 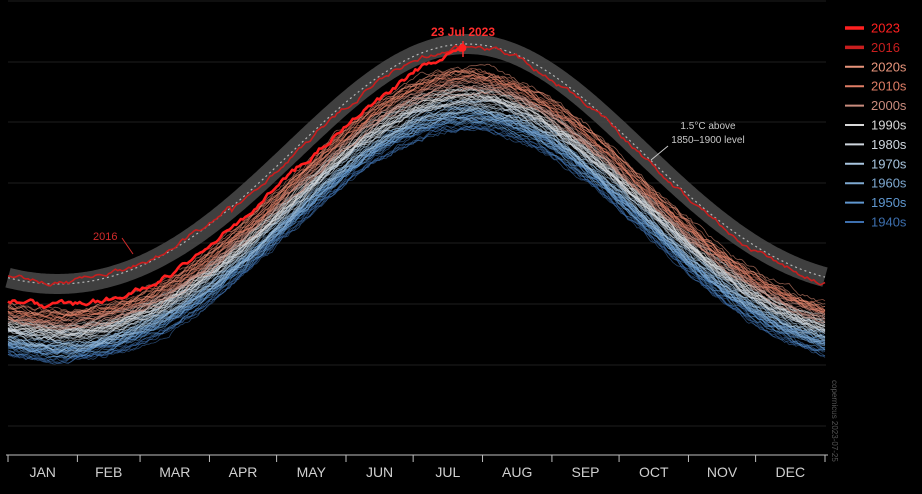 I want to click on credit-text: copernicus 2023-07-25, so click(x=834, y=421).